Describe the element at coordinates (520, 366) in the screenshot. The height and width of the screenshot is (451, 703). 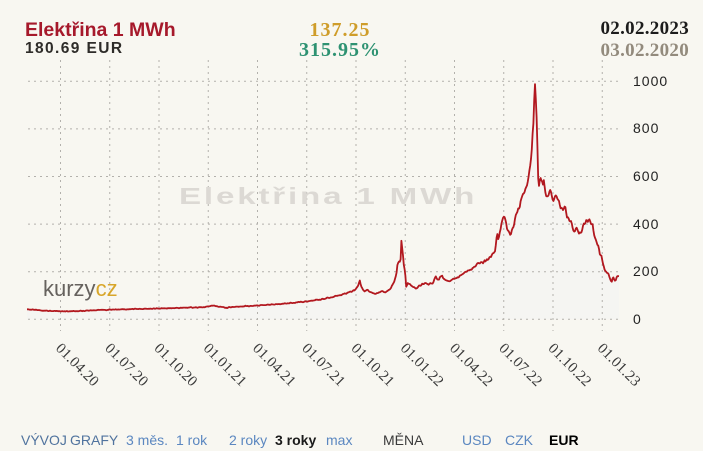
I see `svg-text: 01.07.22` at that location.